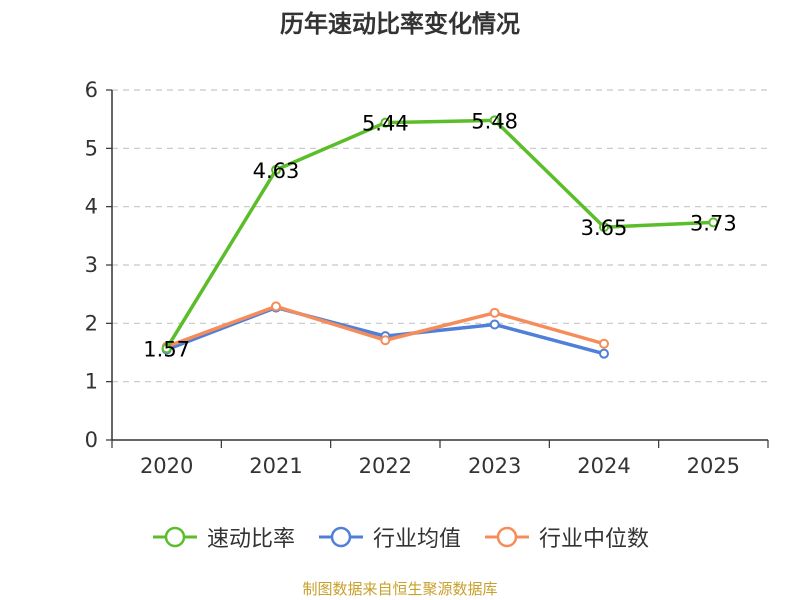 The width and height of the screenshot is (800, 600). What do you see at coordinates (603, 466) in the screenshot?
I see `x-tick-label-2024: 2024` at bounding box center [603, 466].